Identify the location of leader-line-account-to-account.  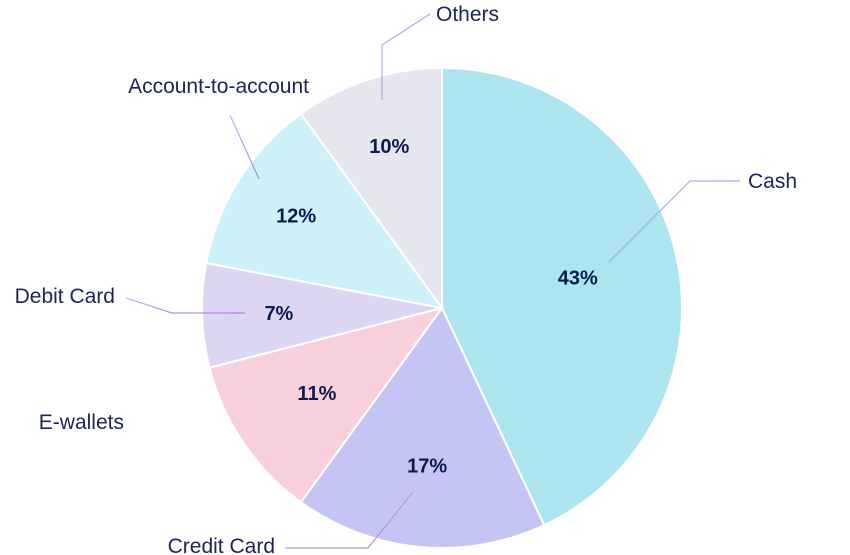
(244, 147).